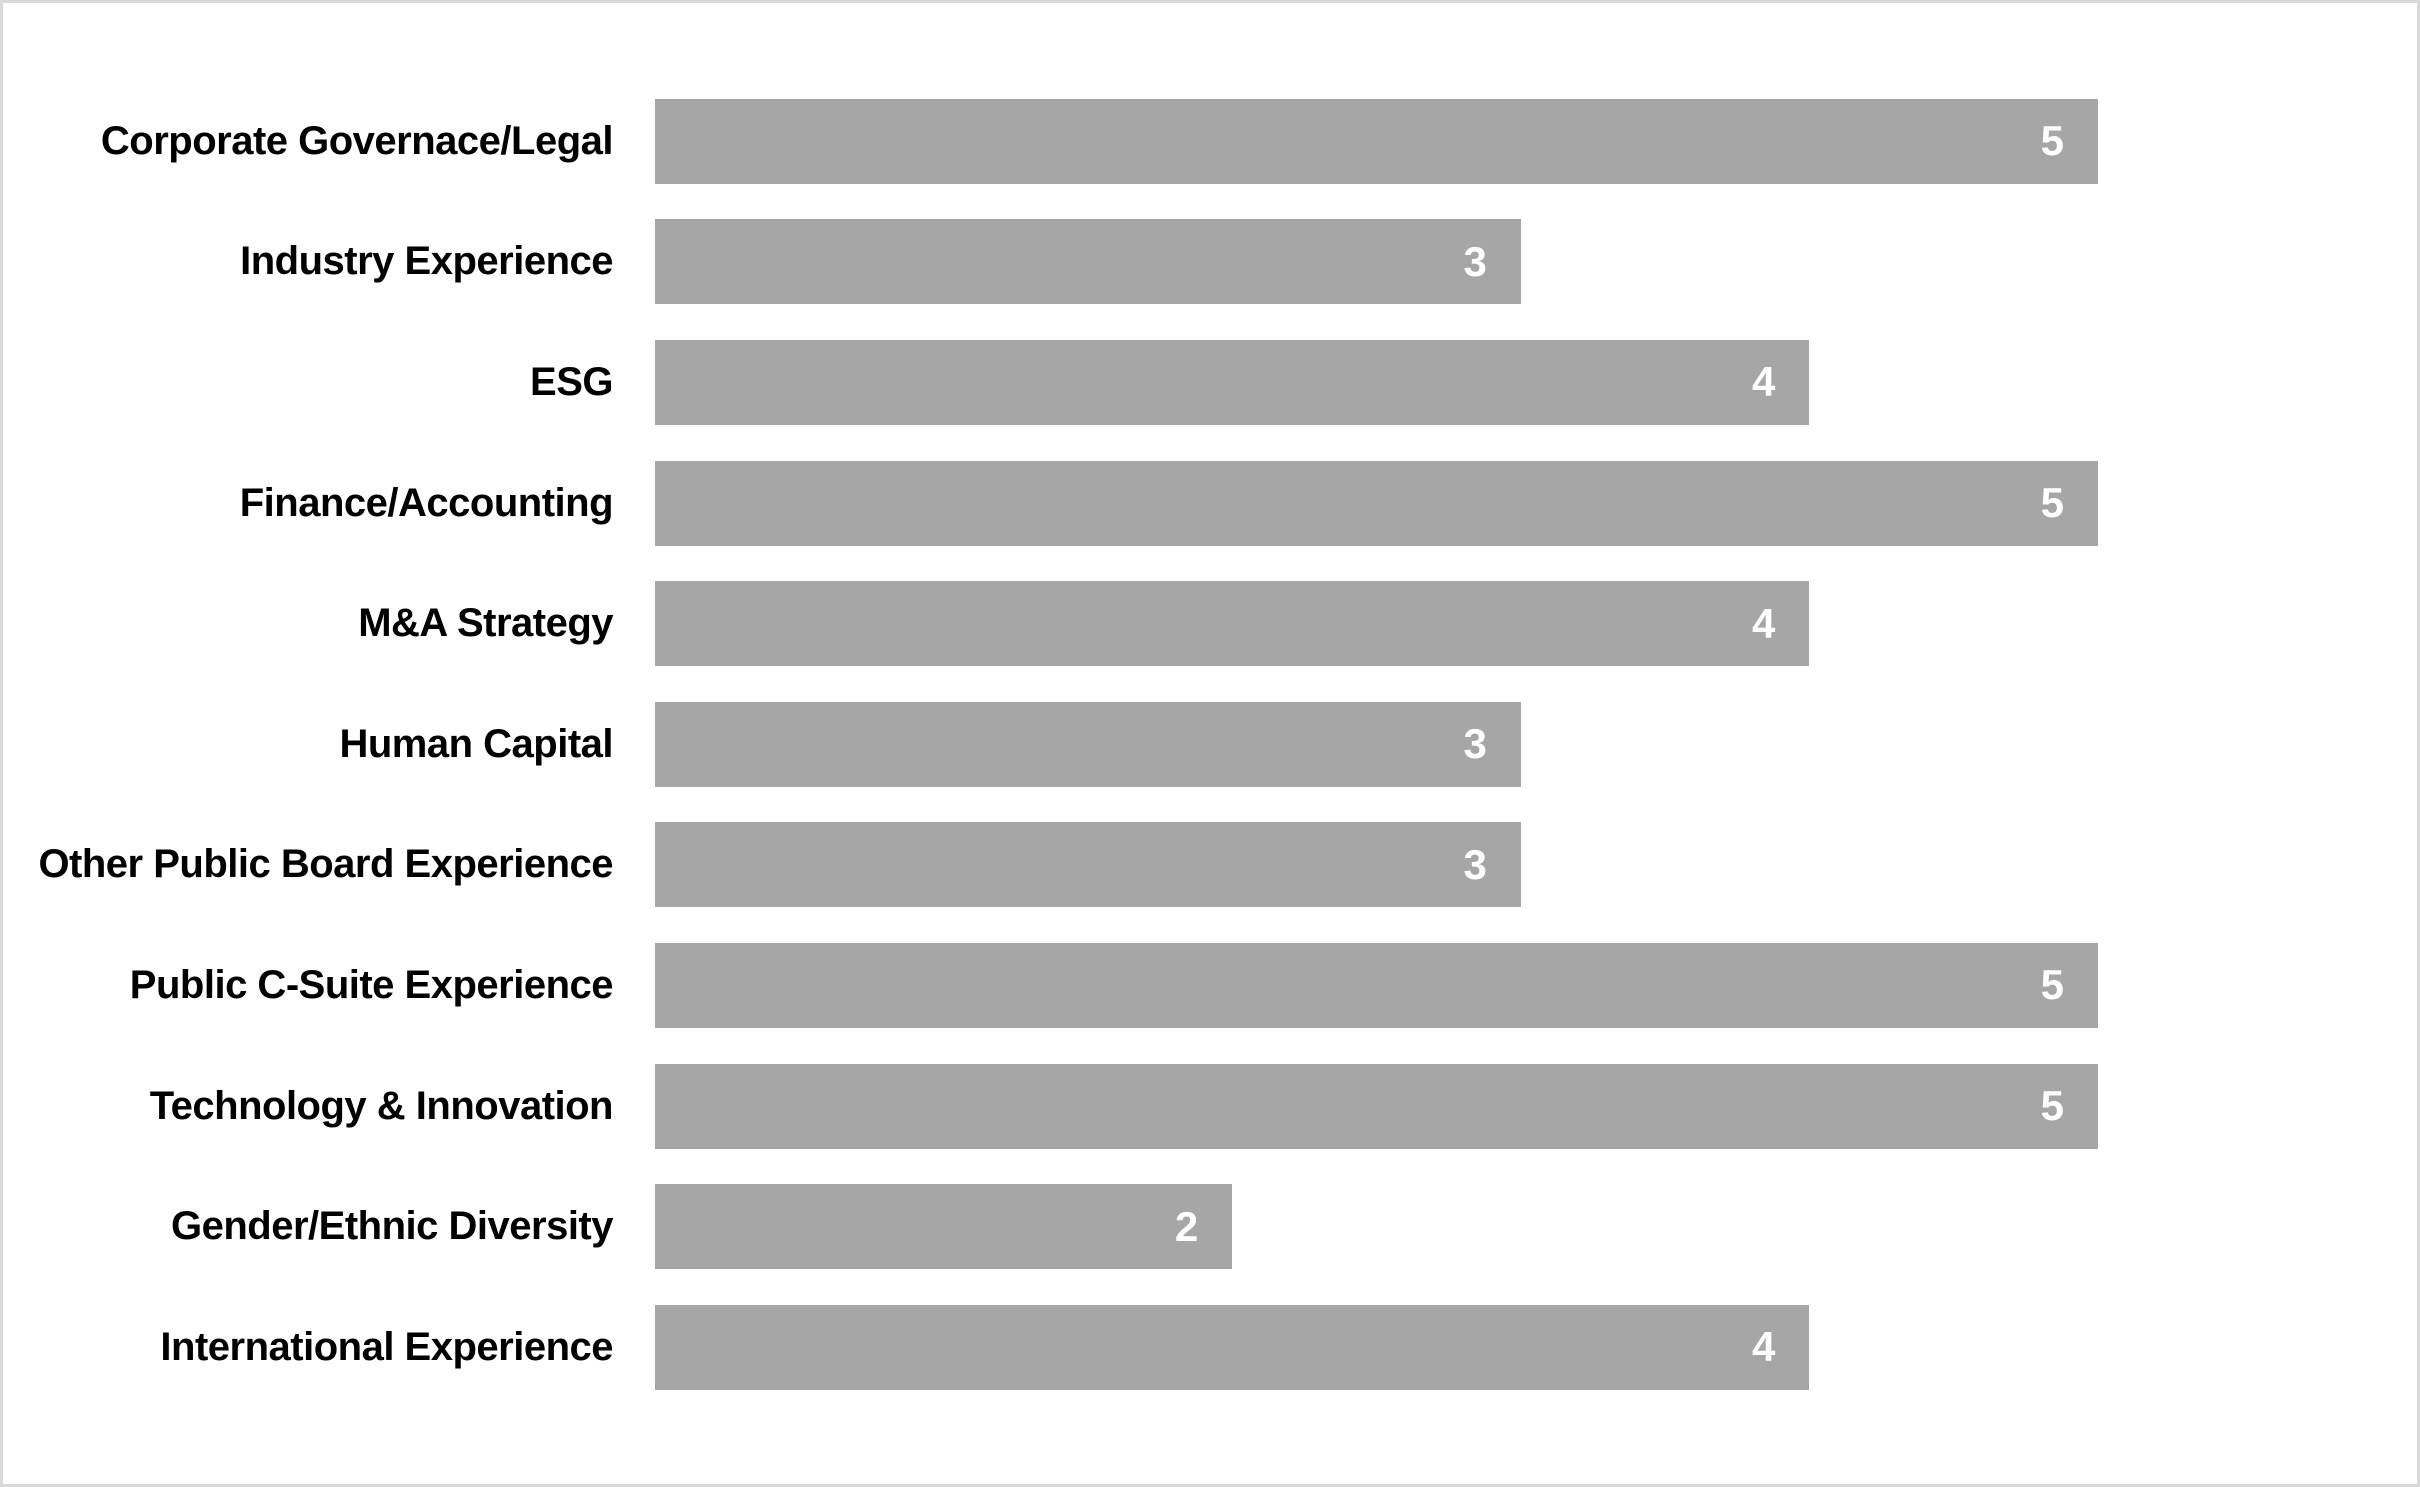 This screenshot has width=2420, height=1487. I want to click on category-label: Human Capital, so click(476, 743).